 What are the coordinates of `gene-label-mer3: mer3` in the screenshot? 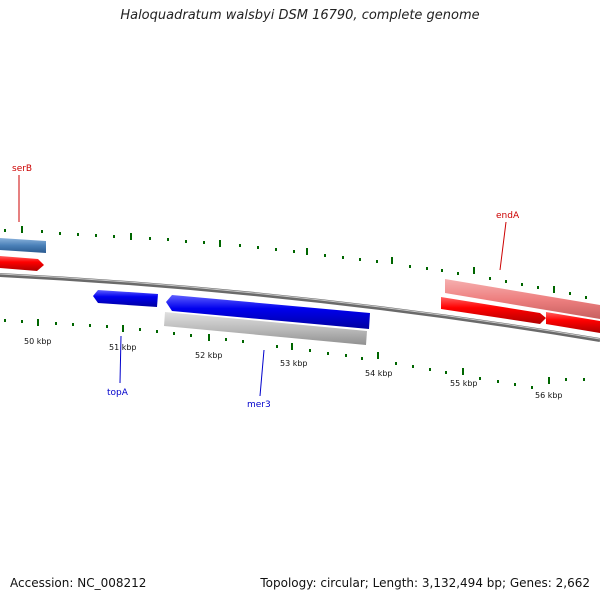 It's located at (259, 405).